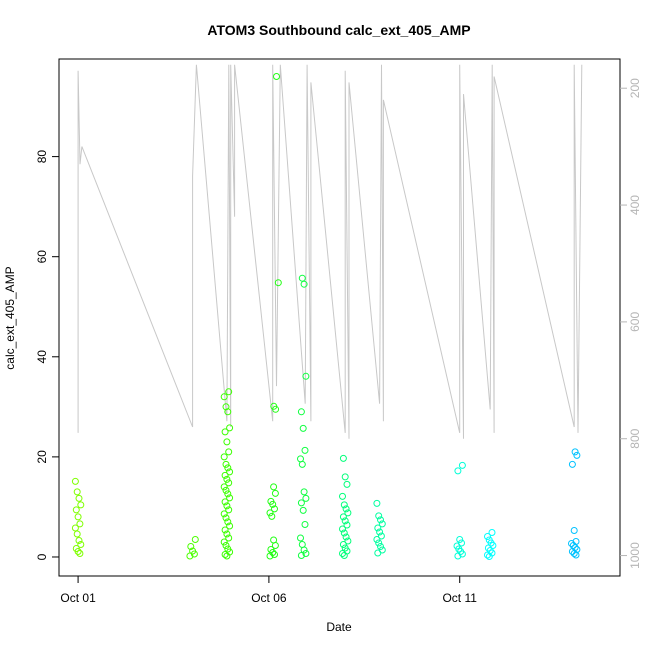 Image resolution: width=650 pixels, height=650 pixels. What do you see at coordinates (42, 556) in the screenshot?
I see `y-tick-label: 0` at bounding box center [42, 556].